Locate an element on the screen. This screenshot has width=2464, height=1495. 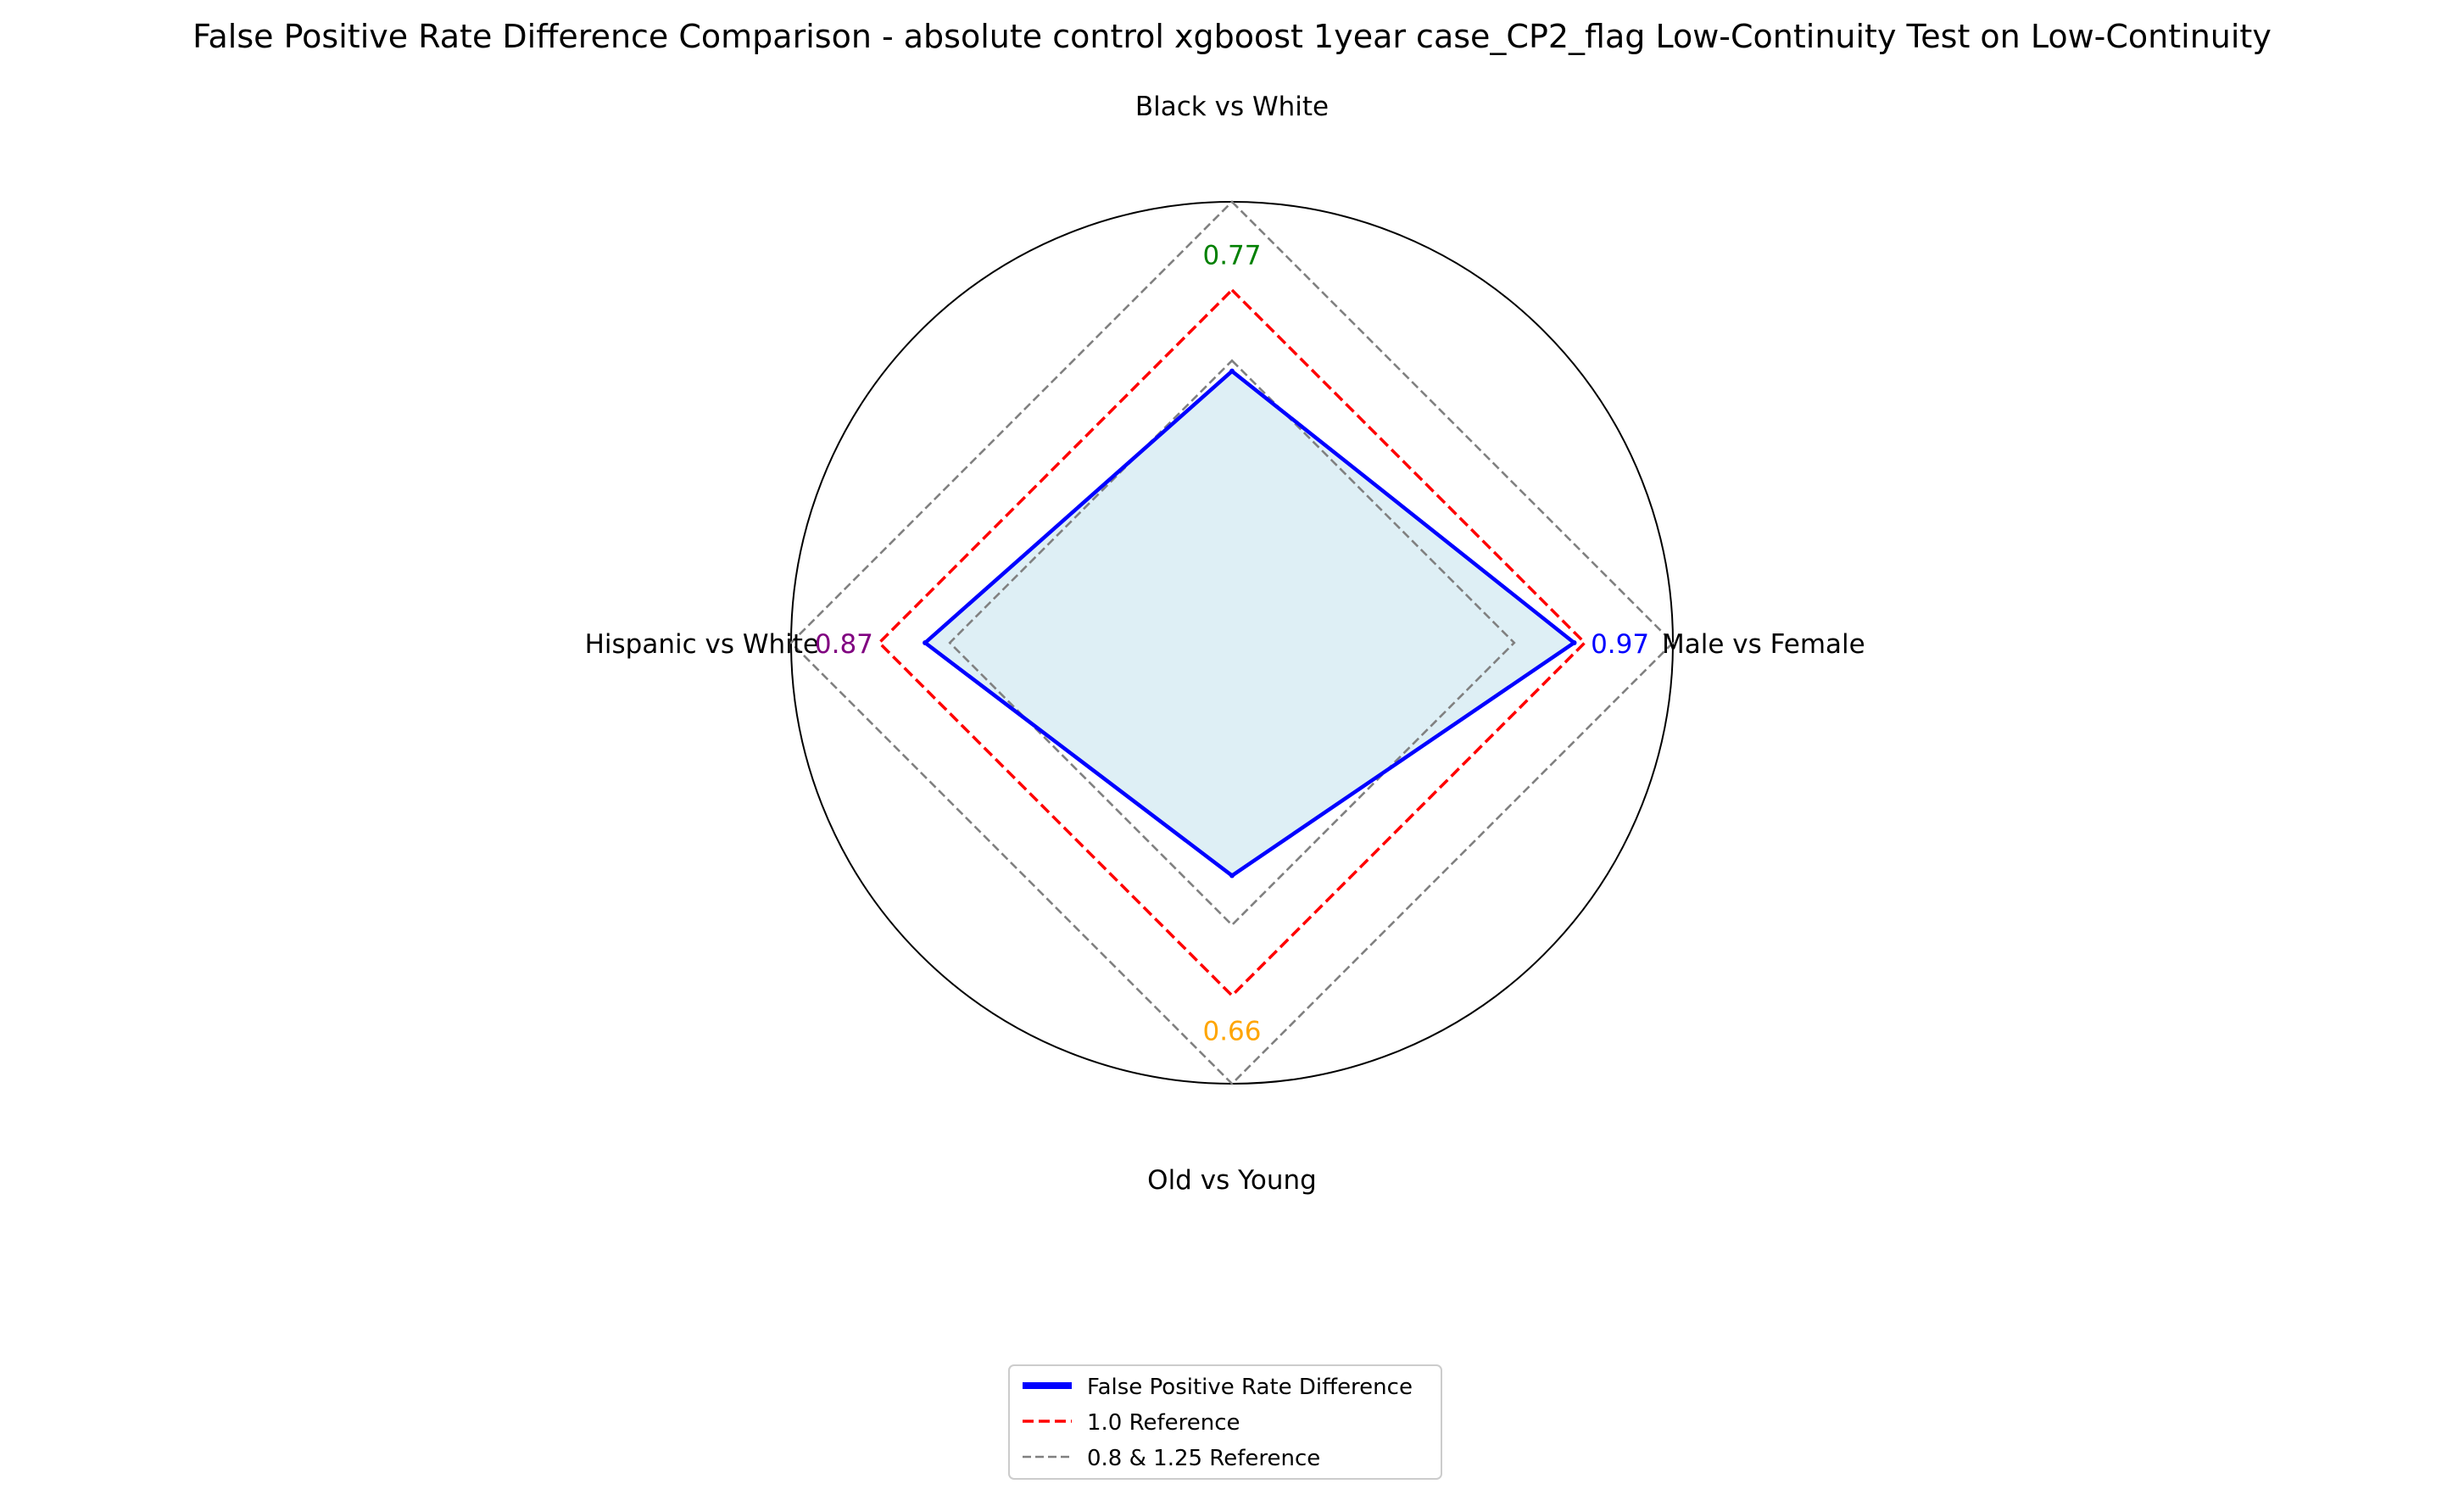
axis-label-1: Male vs Female is located at coordinates (1763, 644).